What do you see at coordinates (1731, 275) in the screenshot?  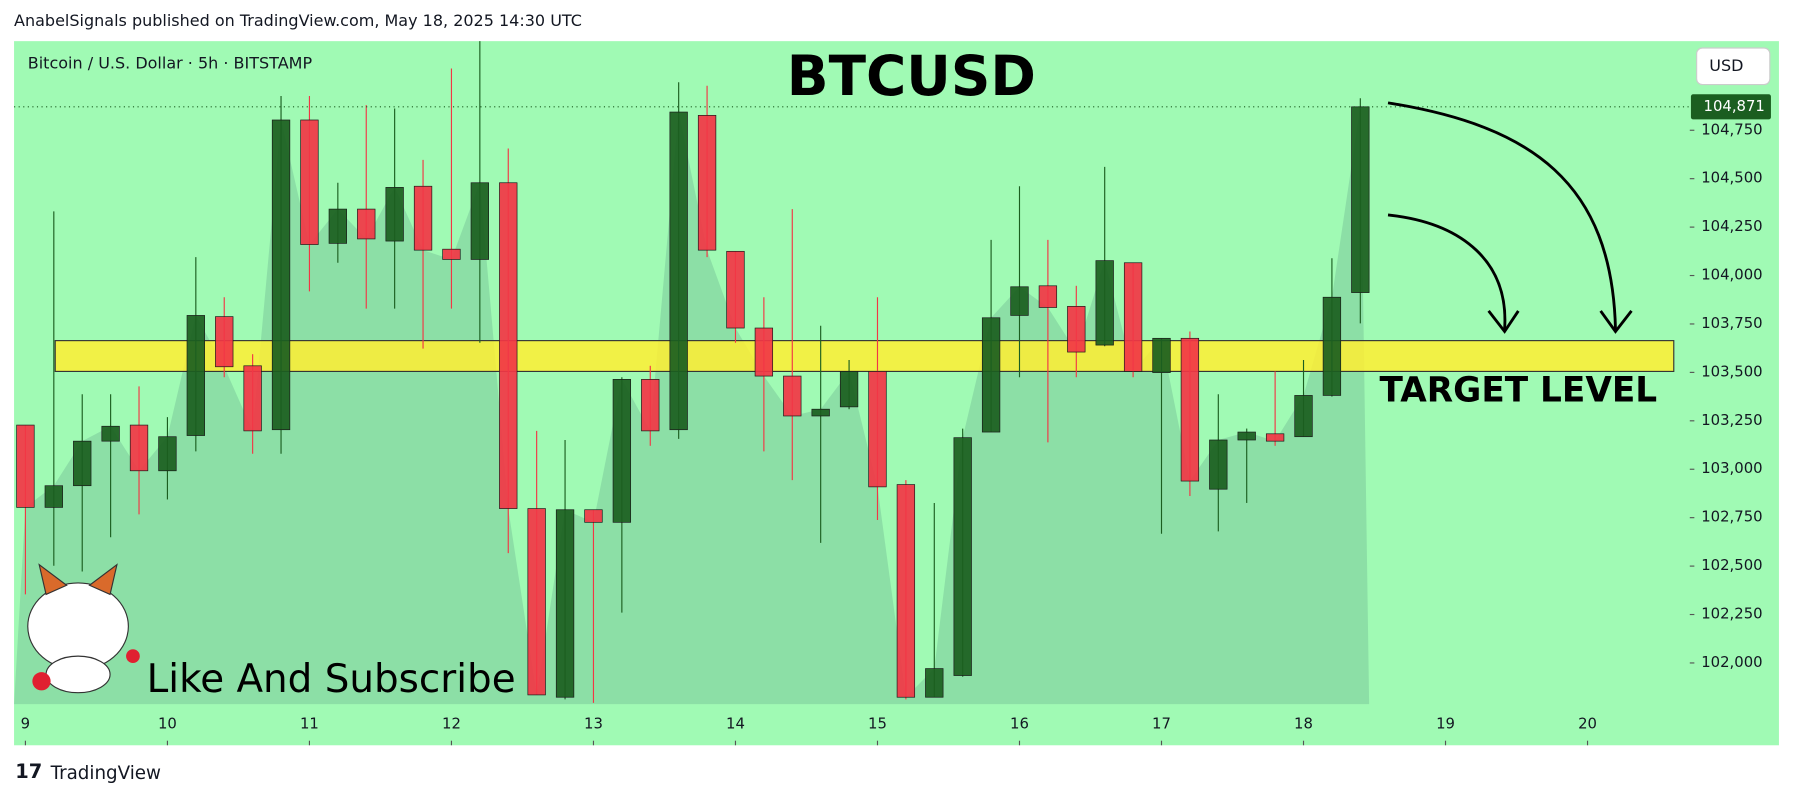 I see `y-tick-label: 104,000` at bounding box center [1731, 275].